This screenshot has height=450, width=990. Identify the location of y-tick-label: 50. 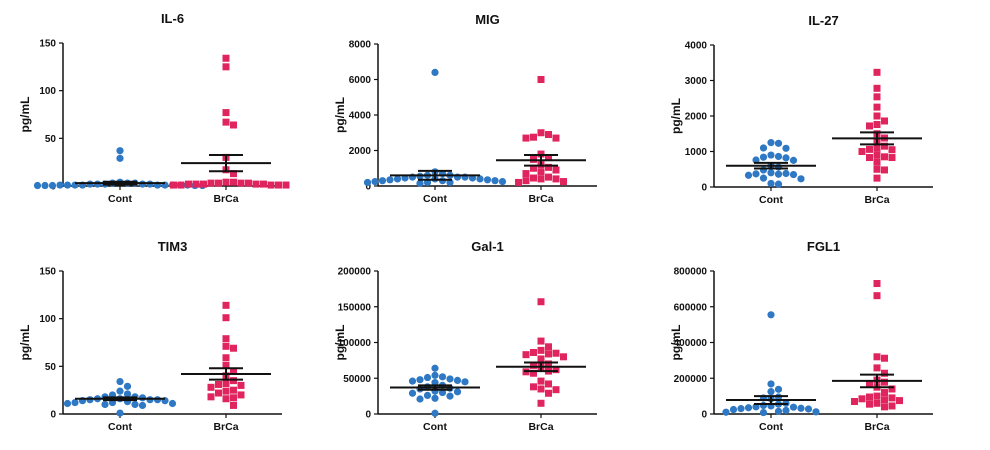
(51, 367).